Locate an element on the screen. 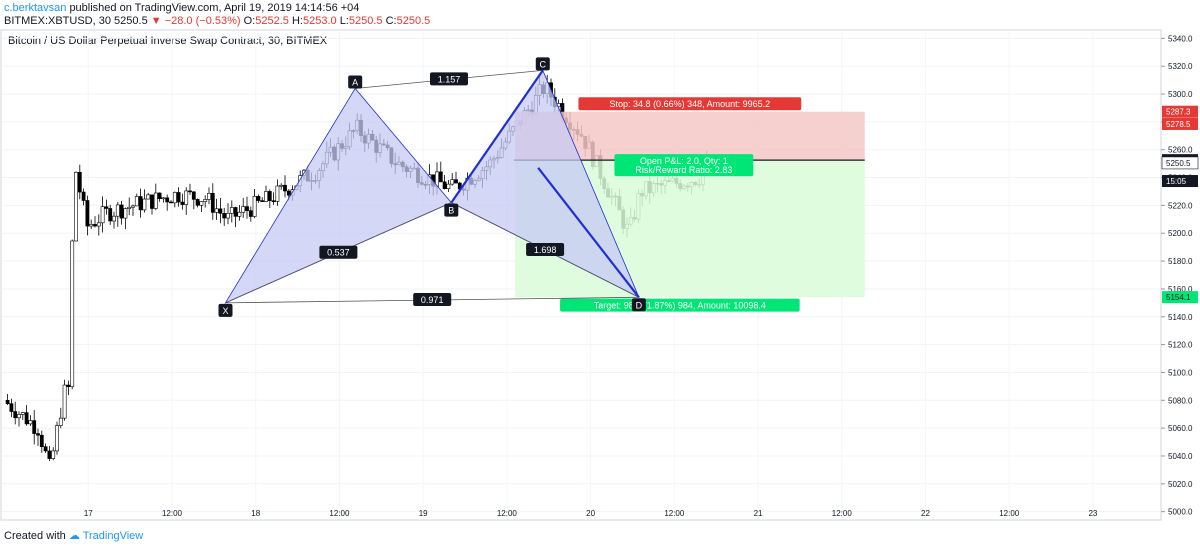  price-badge: 5278.5 is located at coordinates (1180, 123).